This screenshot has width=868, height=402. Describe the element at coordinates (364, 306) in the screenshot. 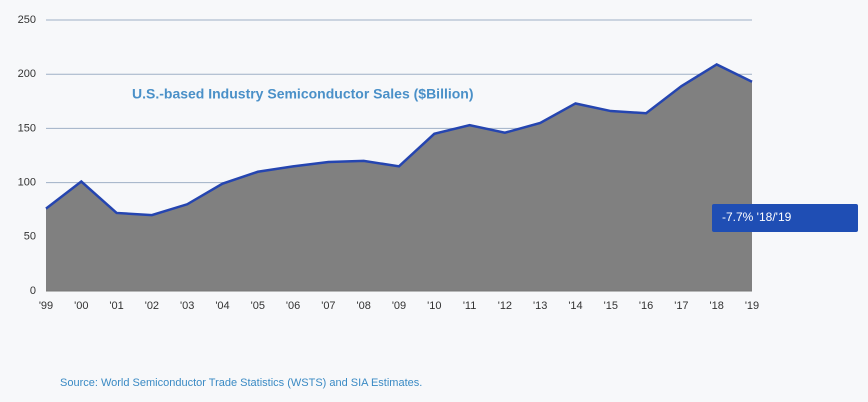

I see `x-tick-label: '08` at that location.